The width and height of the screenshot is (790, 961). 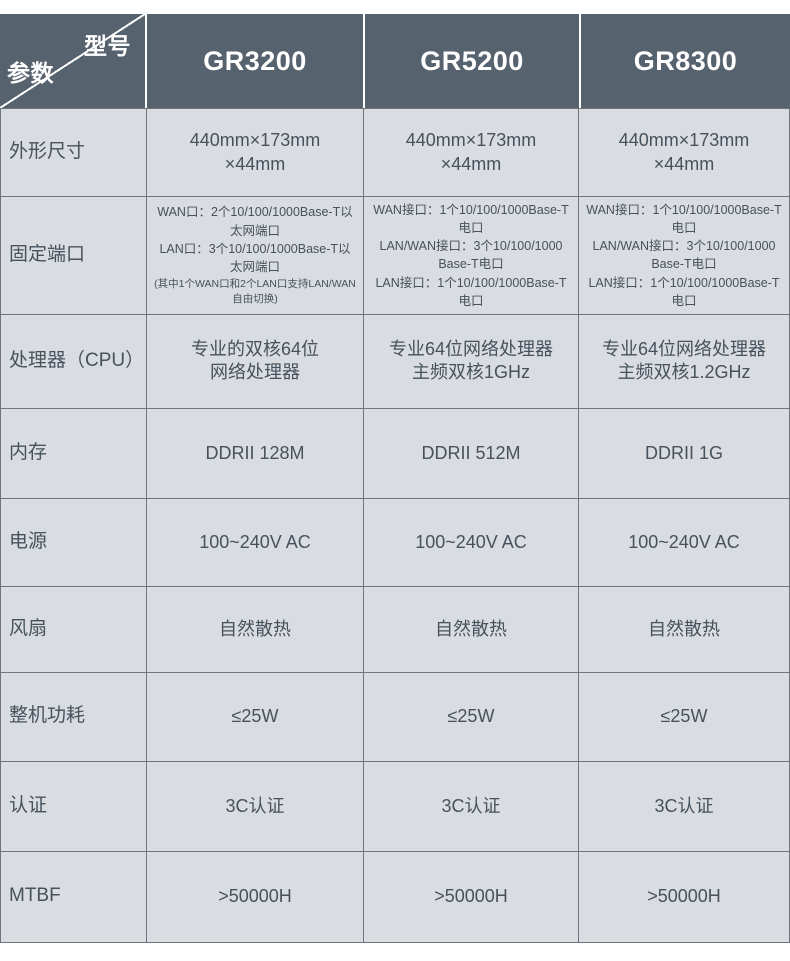 I want to click on corner-label-parameter: 参数, so click(x=30, y=73).